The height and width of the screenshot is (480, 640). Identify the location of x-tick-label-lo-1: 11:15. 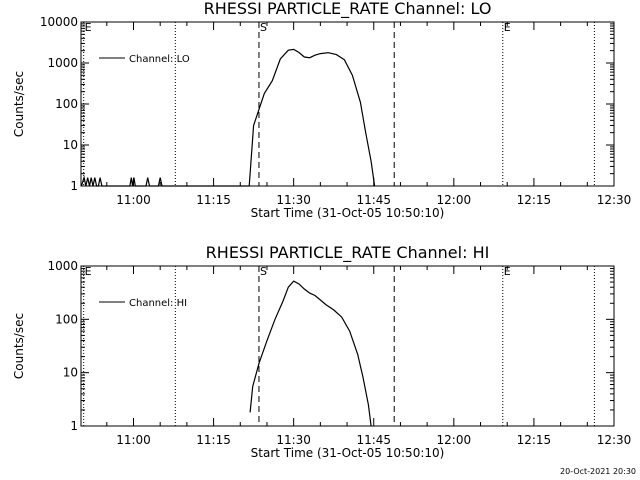
(213, 200).